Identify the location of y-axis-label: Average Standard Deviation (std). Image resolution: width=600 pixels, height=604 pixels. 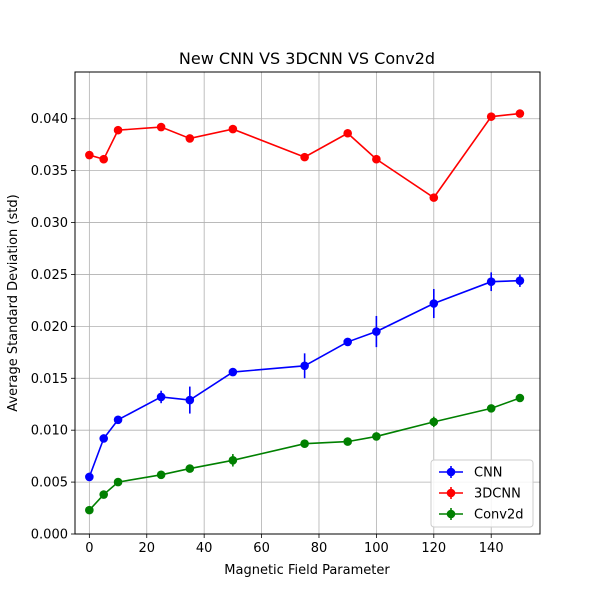
(13, 302).